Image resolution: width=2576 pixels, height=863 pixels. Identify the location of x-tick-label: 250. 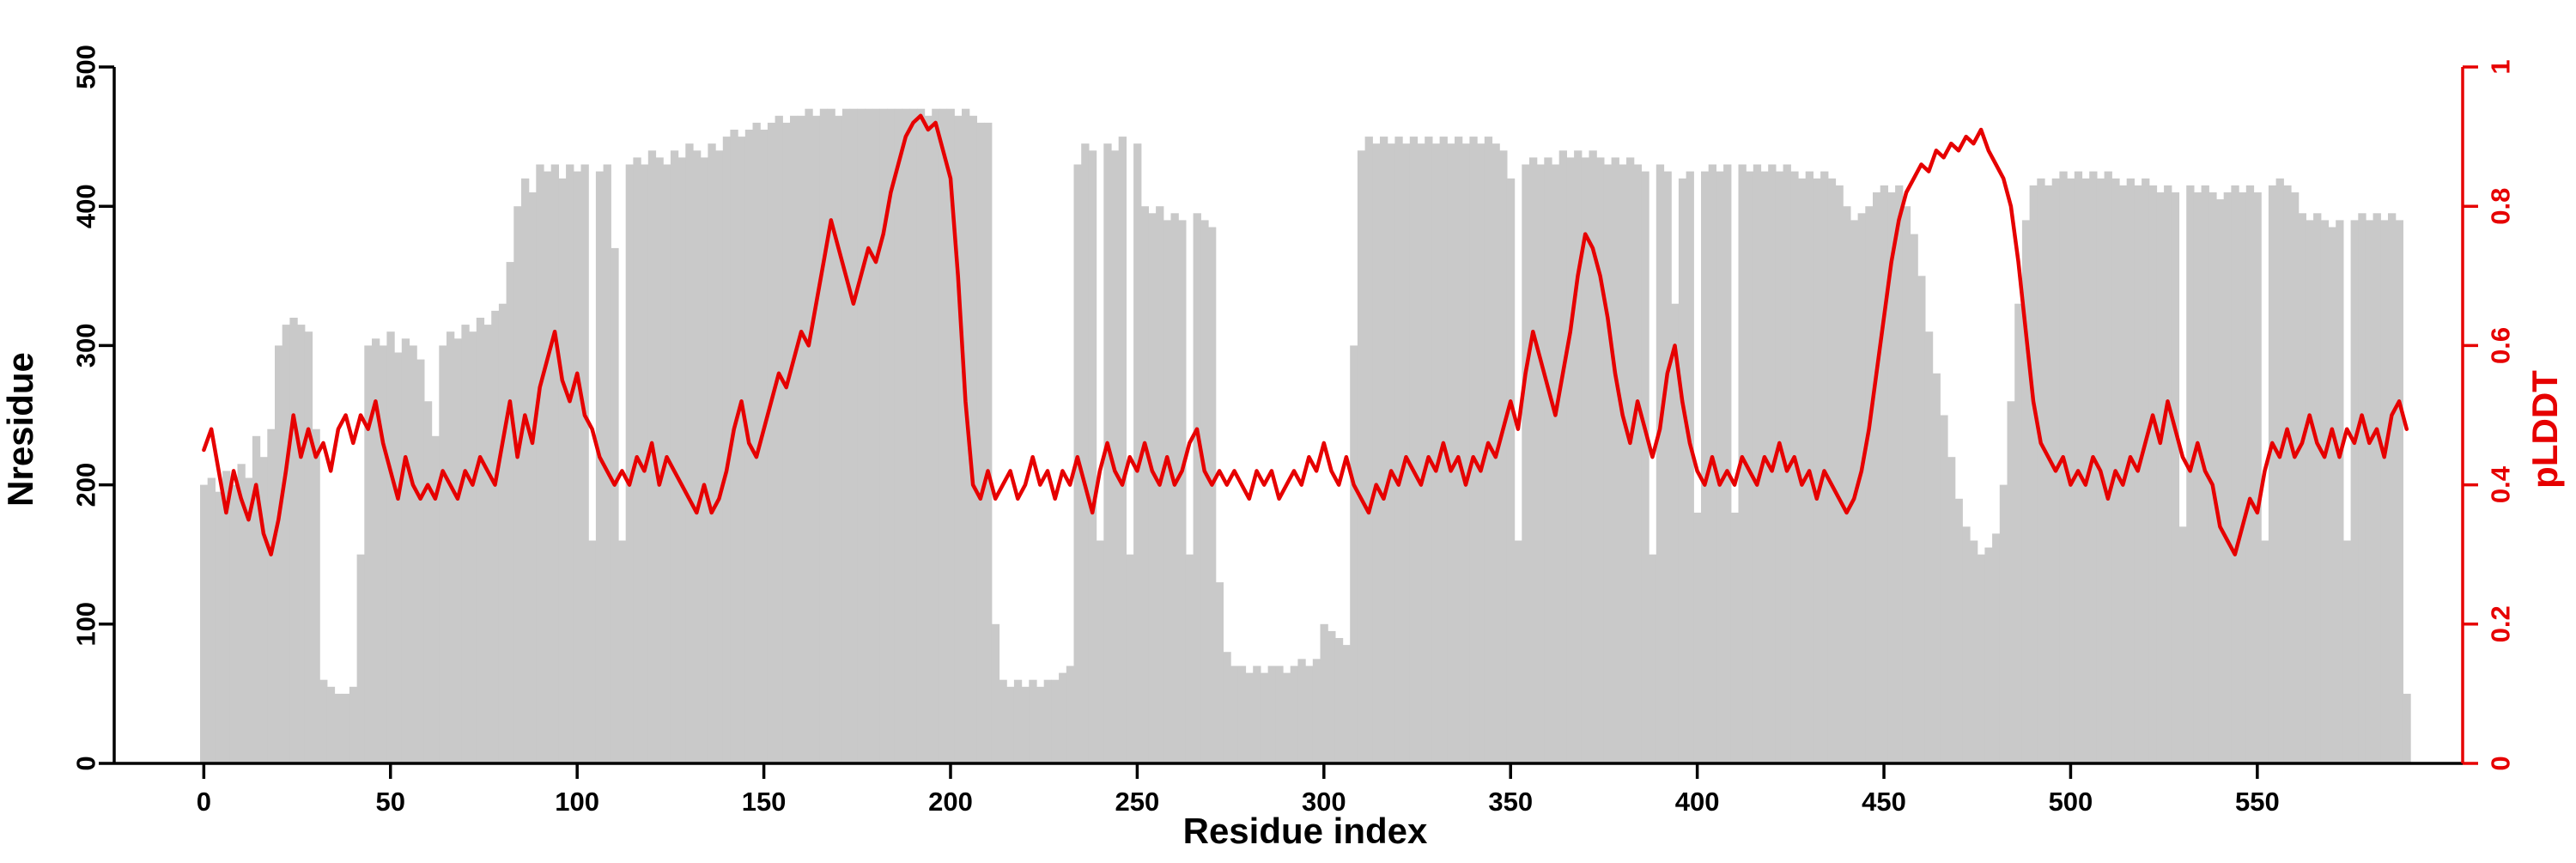
(1137, 802).